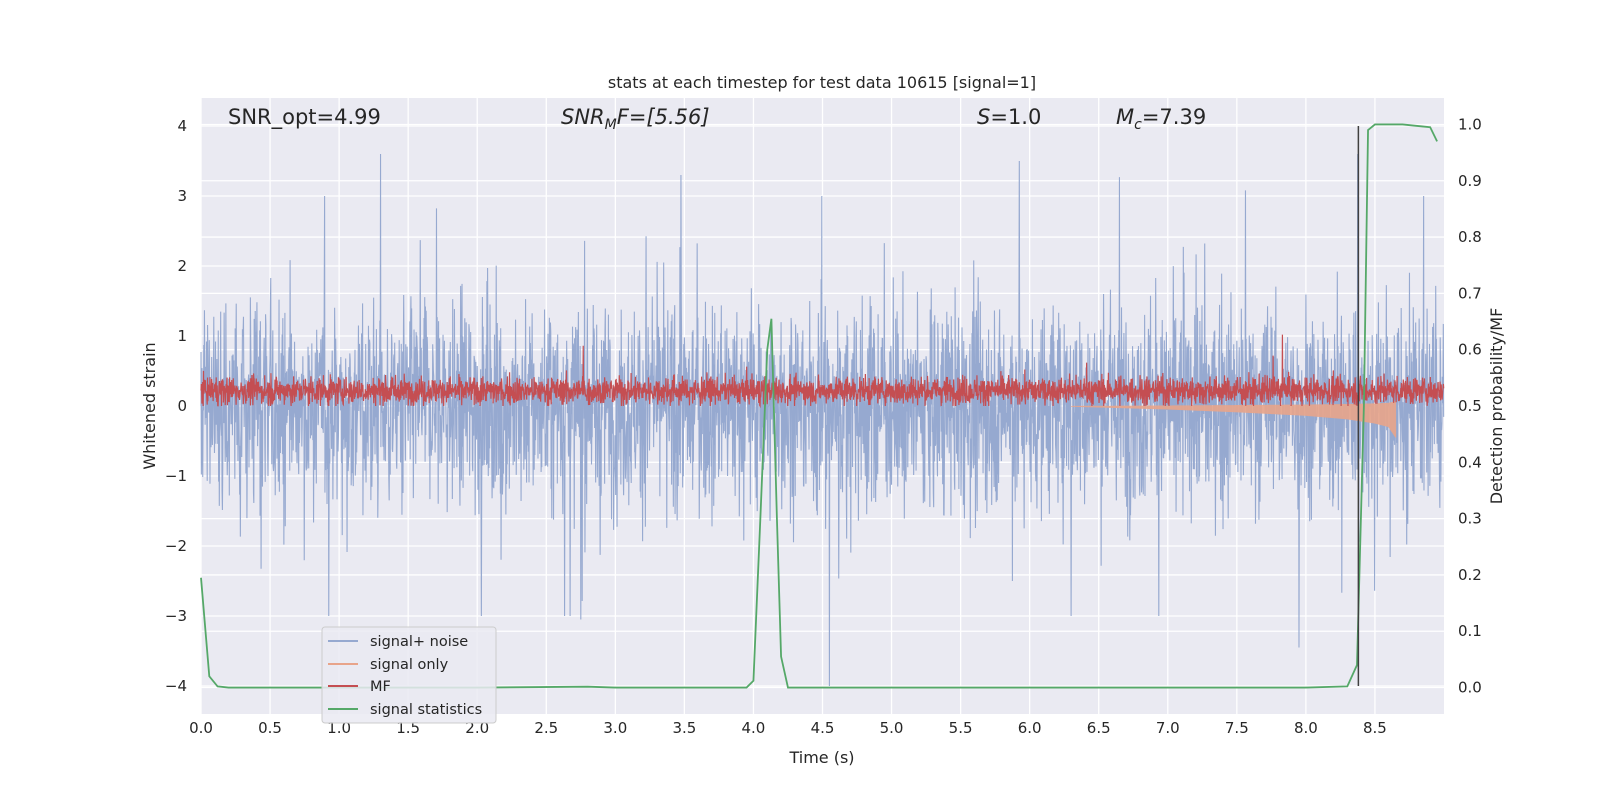 The width and height of the screenshot is (1600, 800). Describe the element at coordinates (1470, 350) in the screenshot. I see `y-right-tick-label: 0.6` at that location.